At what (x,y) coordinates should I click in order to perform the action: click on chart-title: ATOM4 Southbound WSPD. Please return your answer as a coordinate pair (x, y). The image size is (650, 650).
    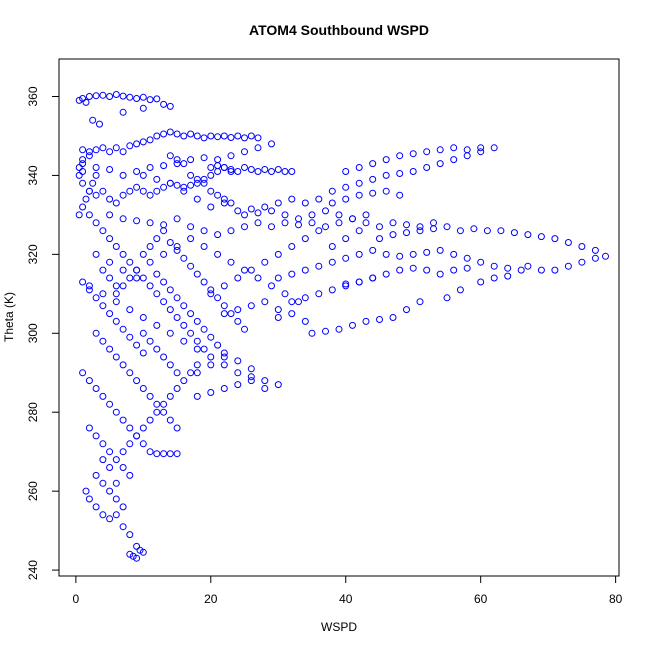
    Looking at the image, I should click on (339, 30).